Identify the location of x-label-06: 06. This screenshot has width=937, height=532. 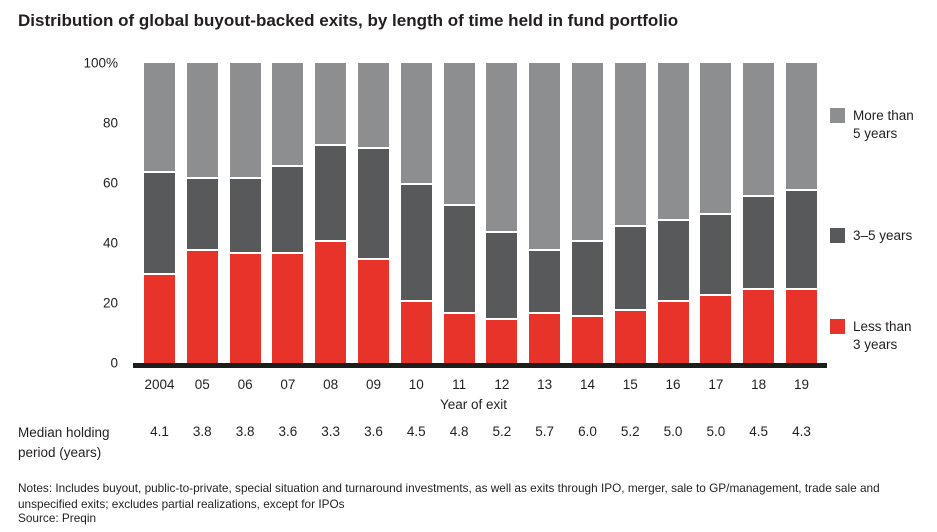
(245, 384).